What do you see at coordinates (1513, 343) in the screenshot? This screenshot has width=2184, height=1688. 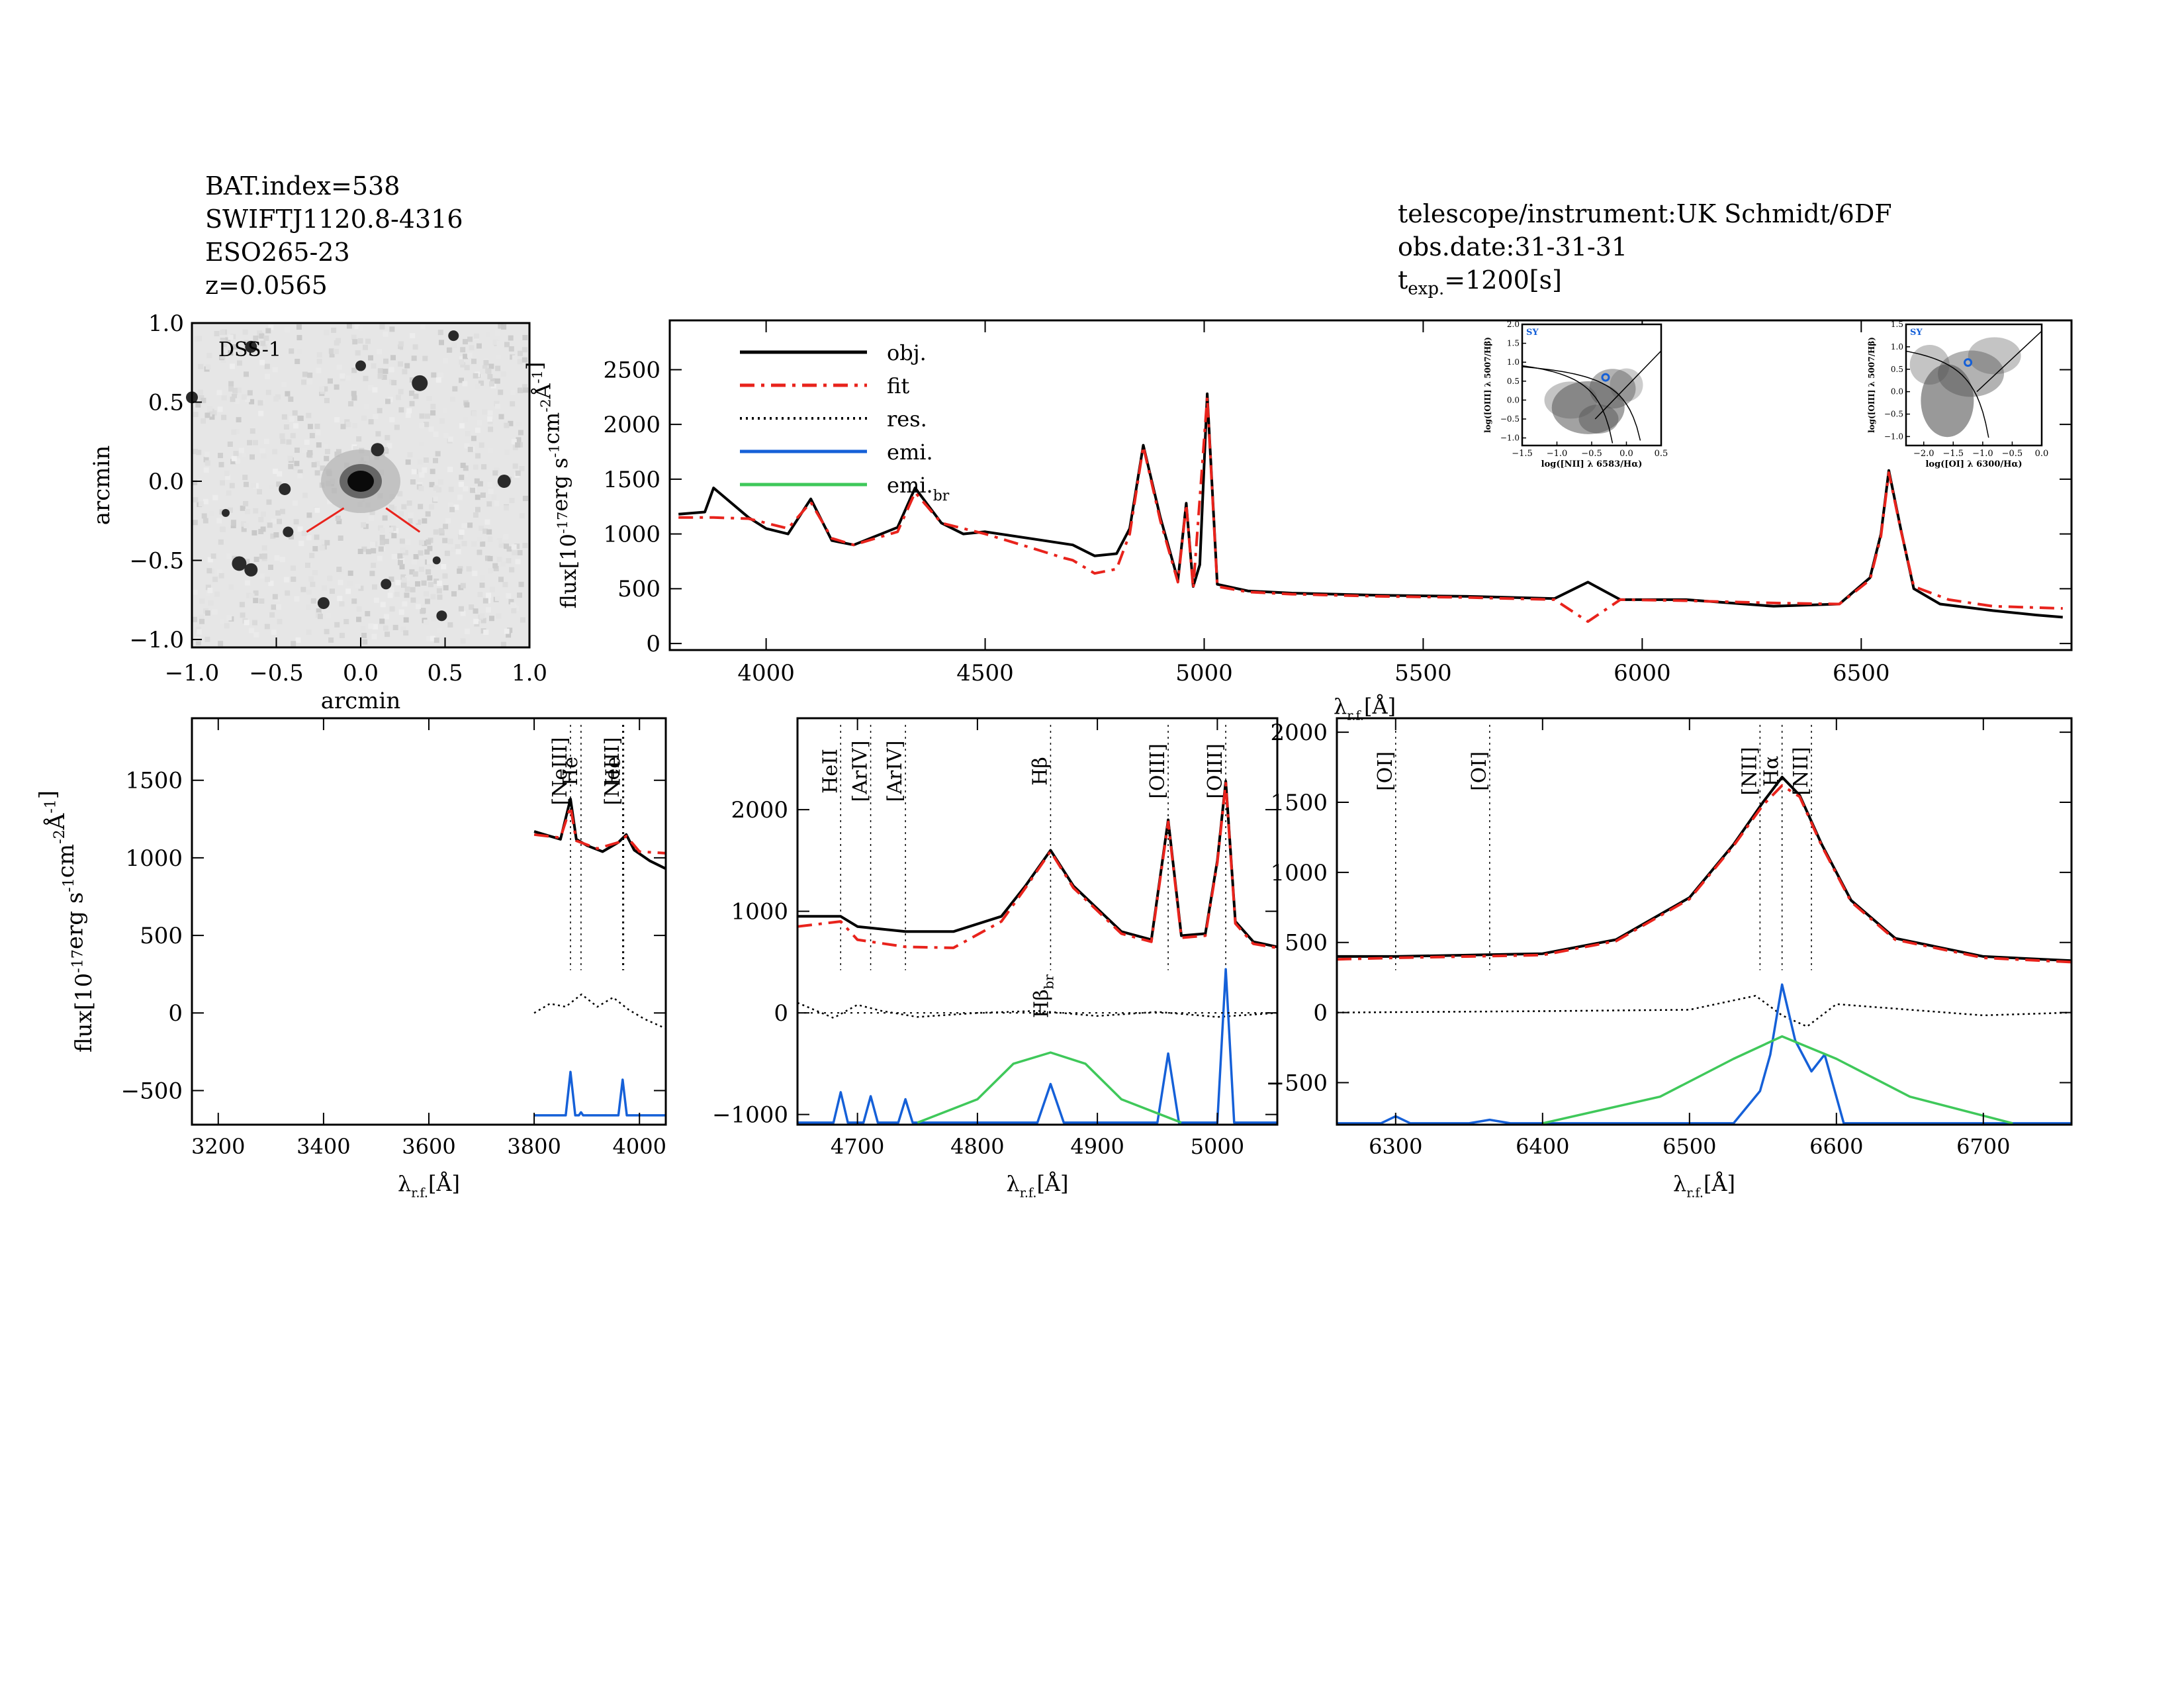 I see `bpt-nii-inset-y-tick-label: 1.5` at bounding box center [1513, 343].